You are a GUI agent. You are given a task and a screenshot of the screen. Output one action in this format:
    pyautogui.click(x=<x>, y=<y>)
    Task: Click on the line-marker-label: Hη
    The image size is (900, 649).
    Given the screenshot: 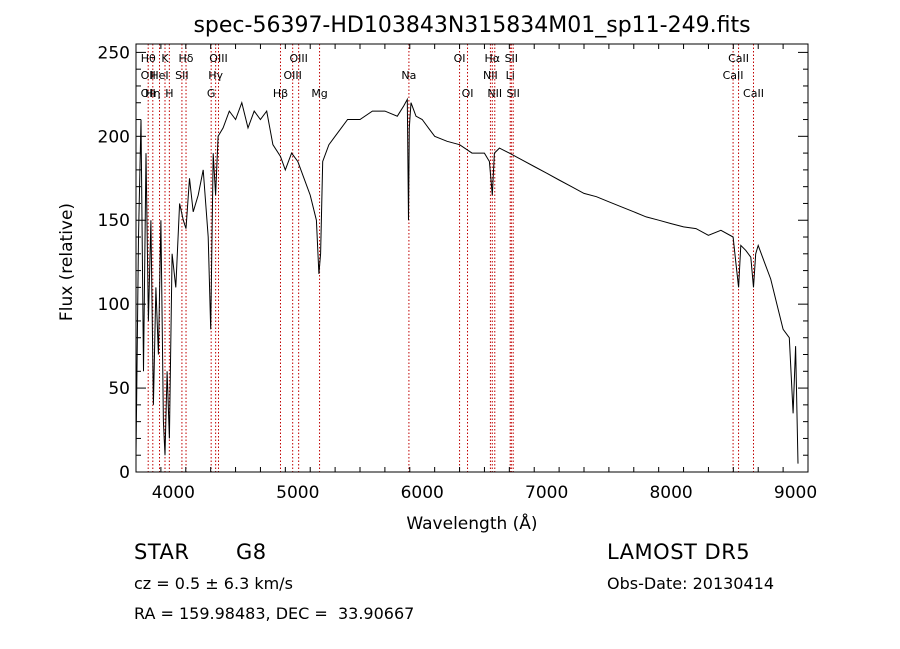 What is the action you would take?
    pyautogui.click(x=152, y=93)
    